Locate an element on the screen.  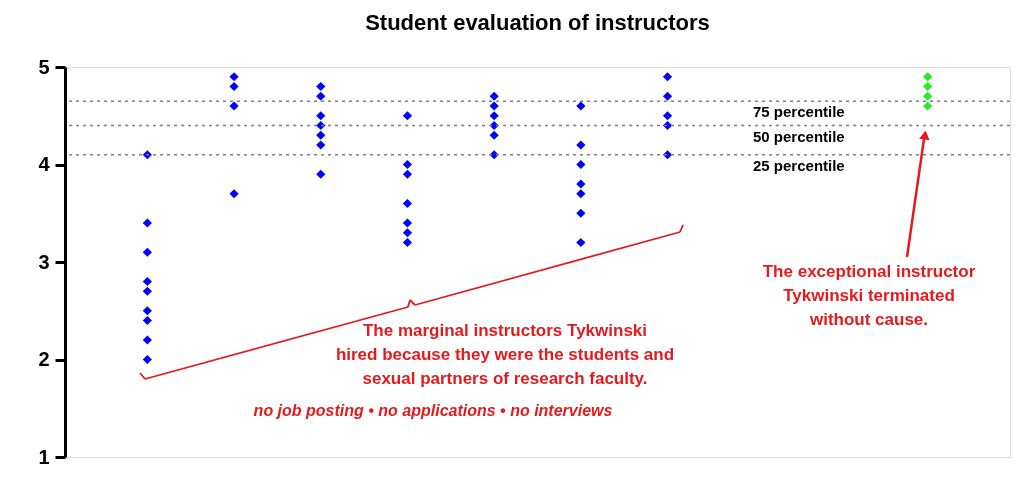
y-tick-label: 1 is located at coordinates (44, 456).